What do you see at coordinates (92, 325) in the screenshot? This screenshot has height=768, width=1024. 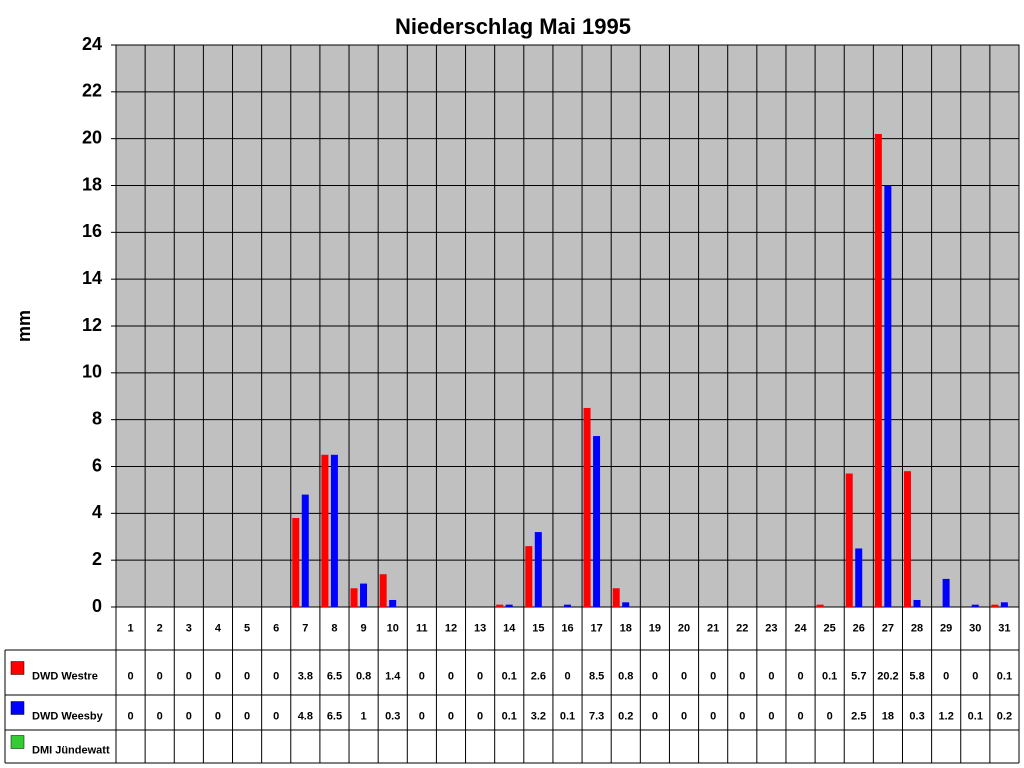 I see `y-tick-label: 12` at bounding box center [92, 325].